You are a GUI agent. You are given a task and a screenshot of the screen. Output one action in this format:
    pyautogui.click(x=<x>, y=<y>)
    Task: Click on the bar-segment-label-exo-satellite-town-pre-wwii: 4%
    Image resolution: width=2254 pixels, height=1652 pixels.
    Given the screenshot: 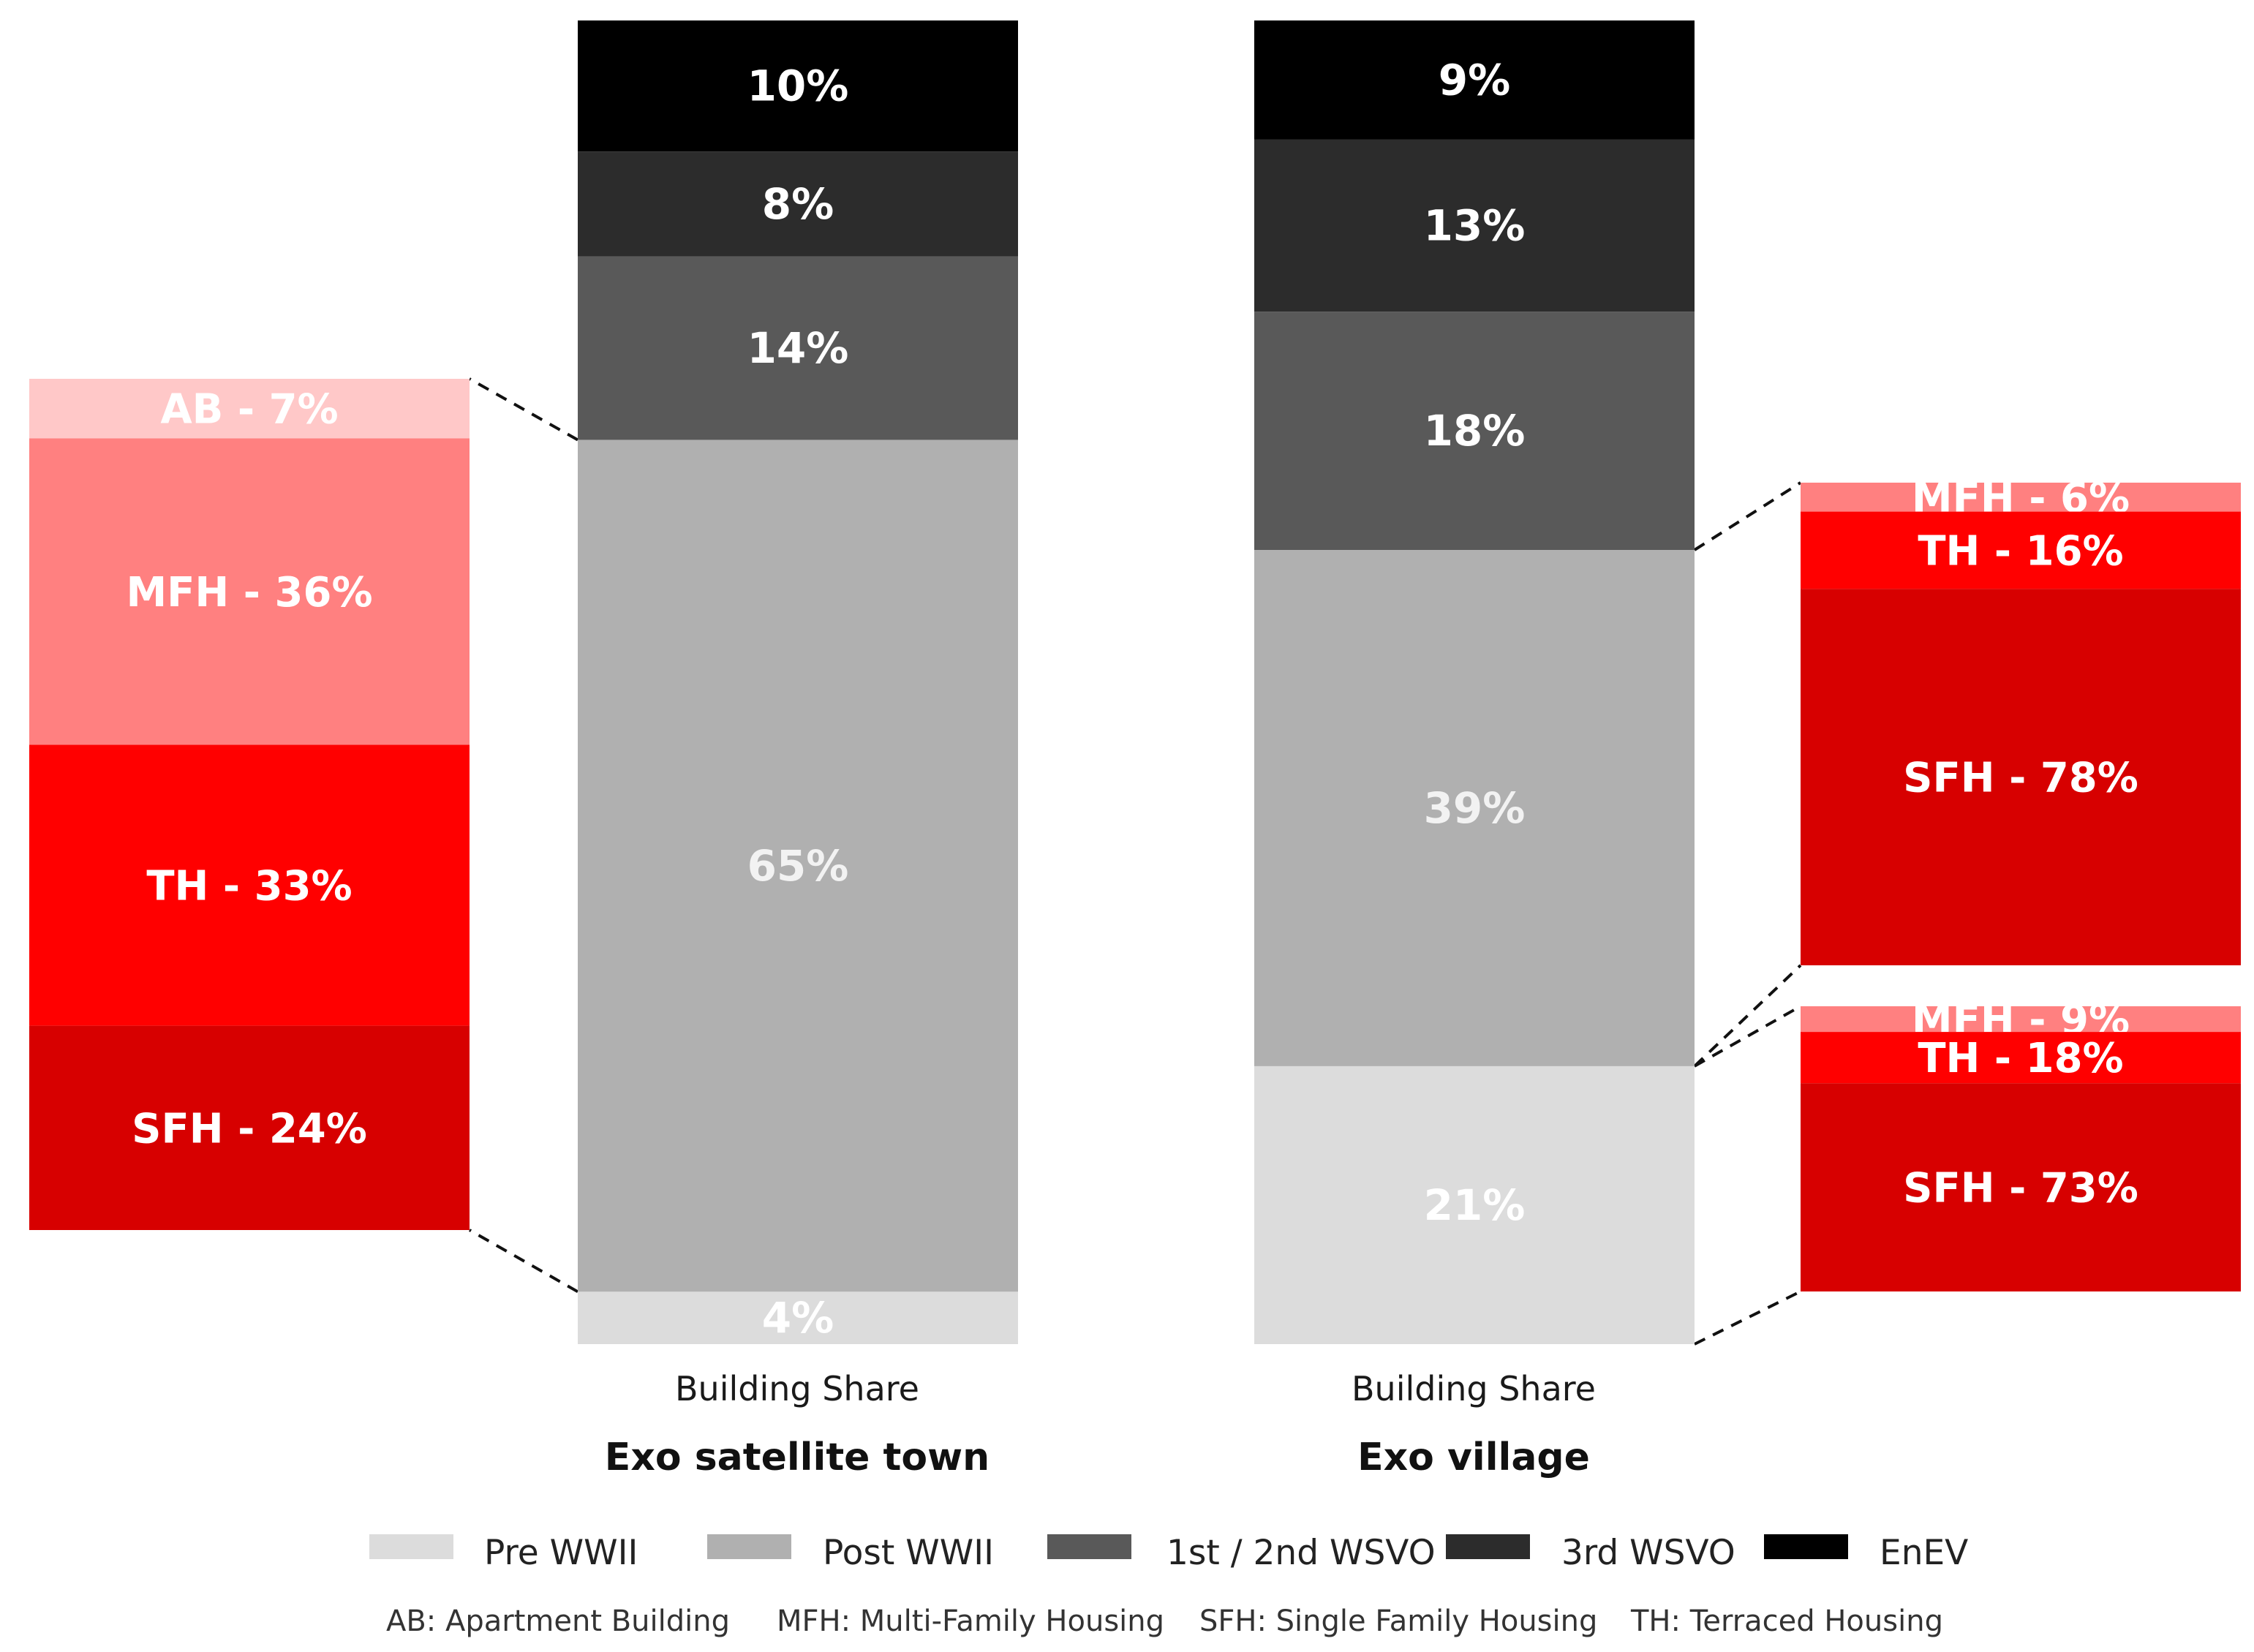 What is the action you would take?
    pyautogui.click(x=798, y=1318)
    